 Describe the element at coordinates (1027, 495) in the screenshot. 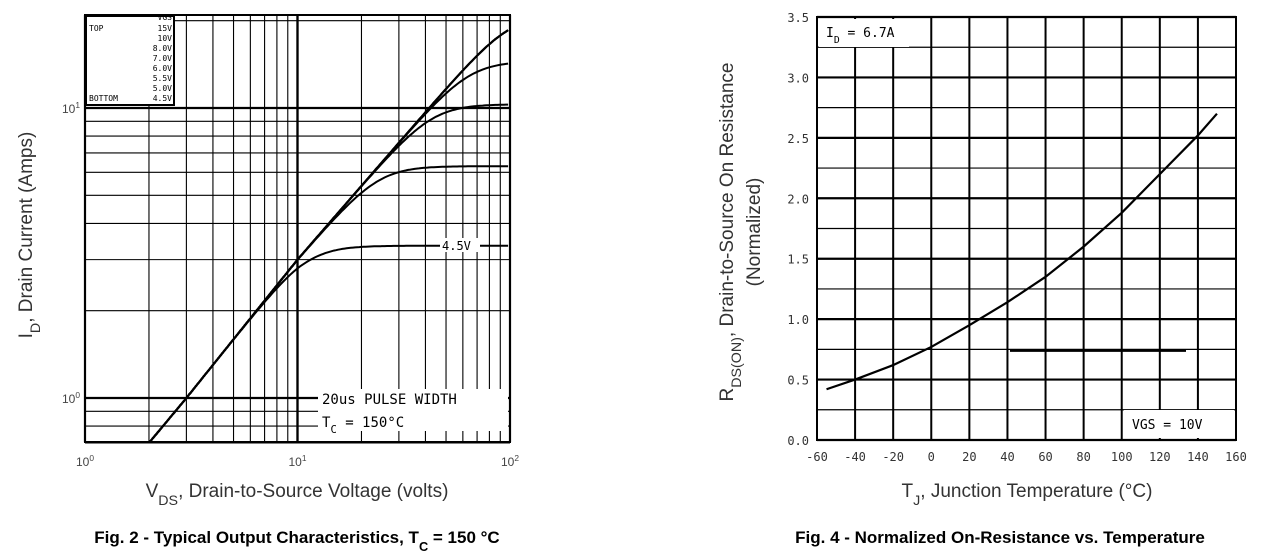

I see `x-axis-label: TJ, Junction Temperature (°C)` at that location.